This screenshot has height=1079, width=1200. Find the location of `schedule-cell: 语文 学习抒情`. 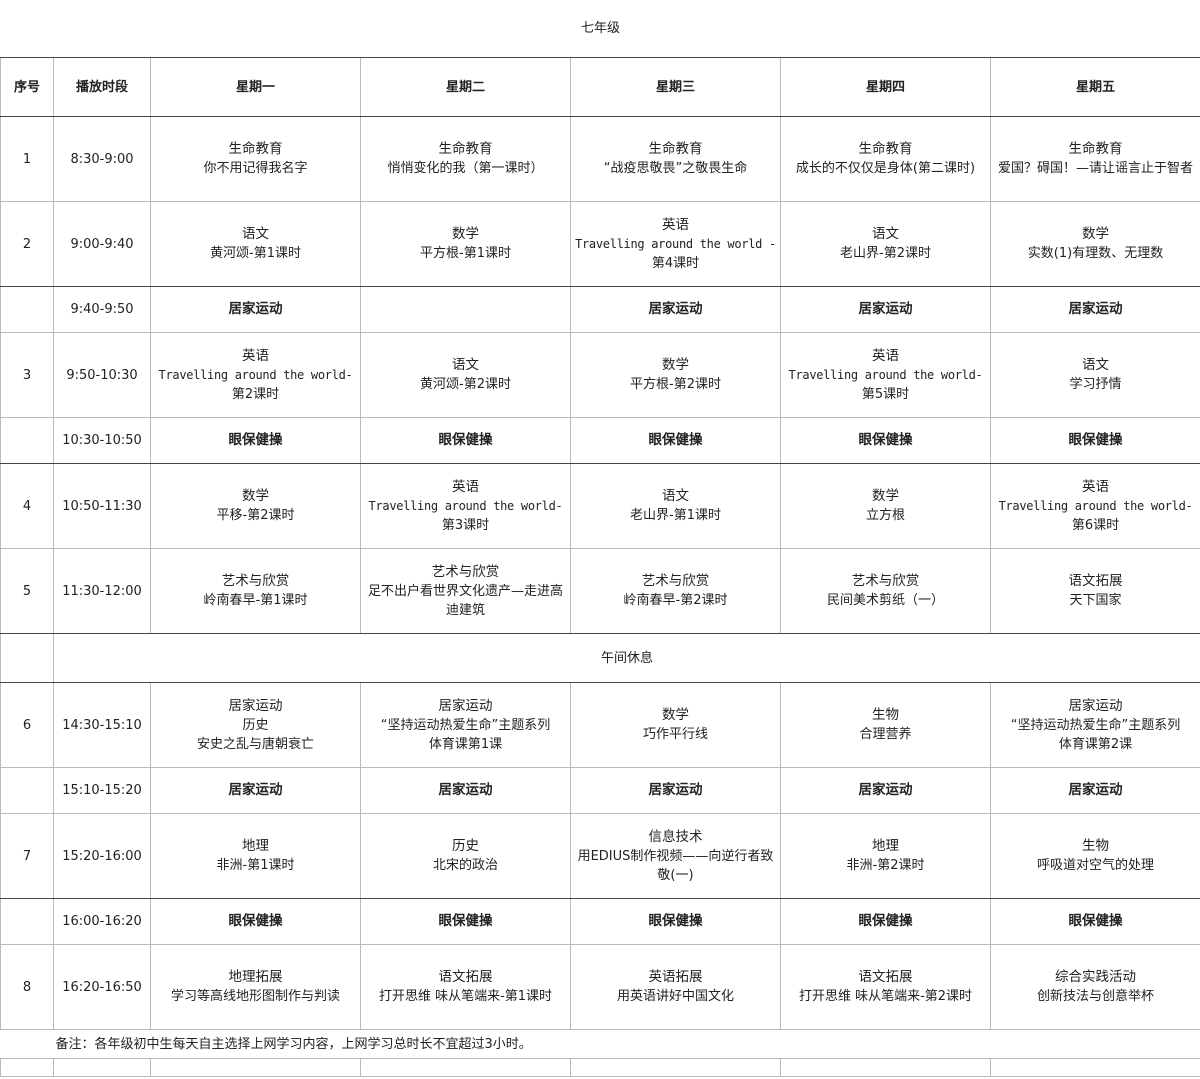

schedule-cell: 语文 学习抒情 is located at coordinates (1094, 375).